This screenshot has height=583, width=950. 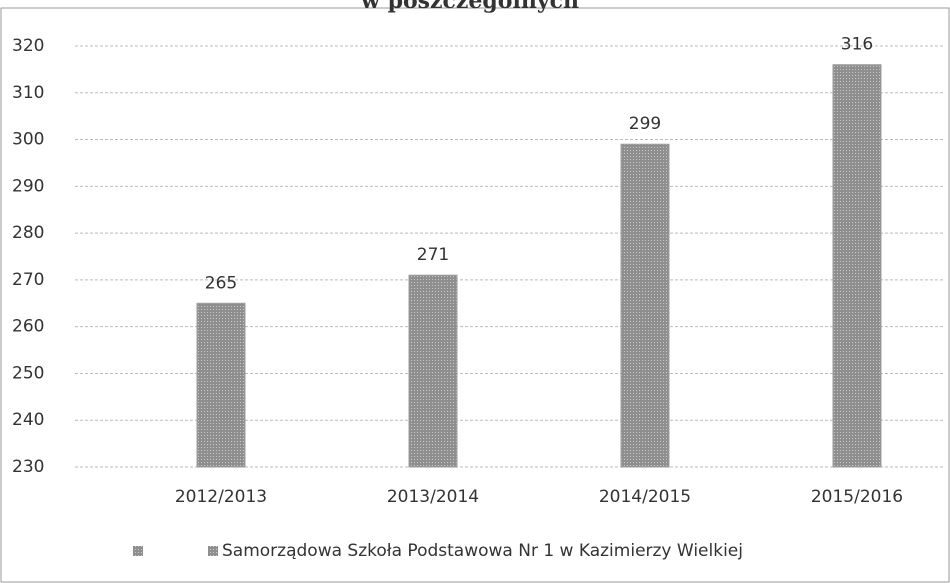 What do you see at coordinates (28, 467) in the screenshot?
I see `y-tick-label: 230` at bounding box center [28, 467].